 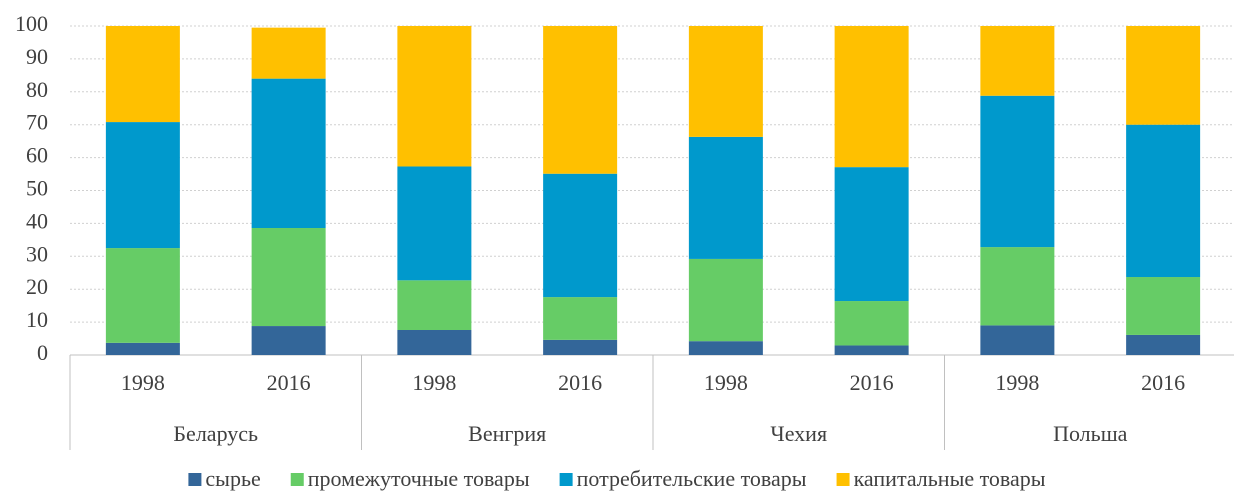 I want to click on y-tick-label: 0, so click(x=42, y=352).